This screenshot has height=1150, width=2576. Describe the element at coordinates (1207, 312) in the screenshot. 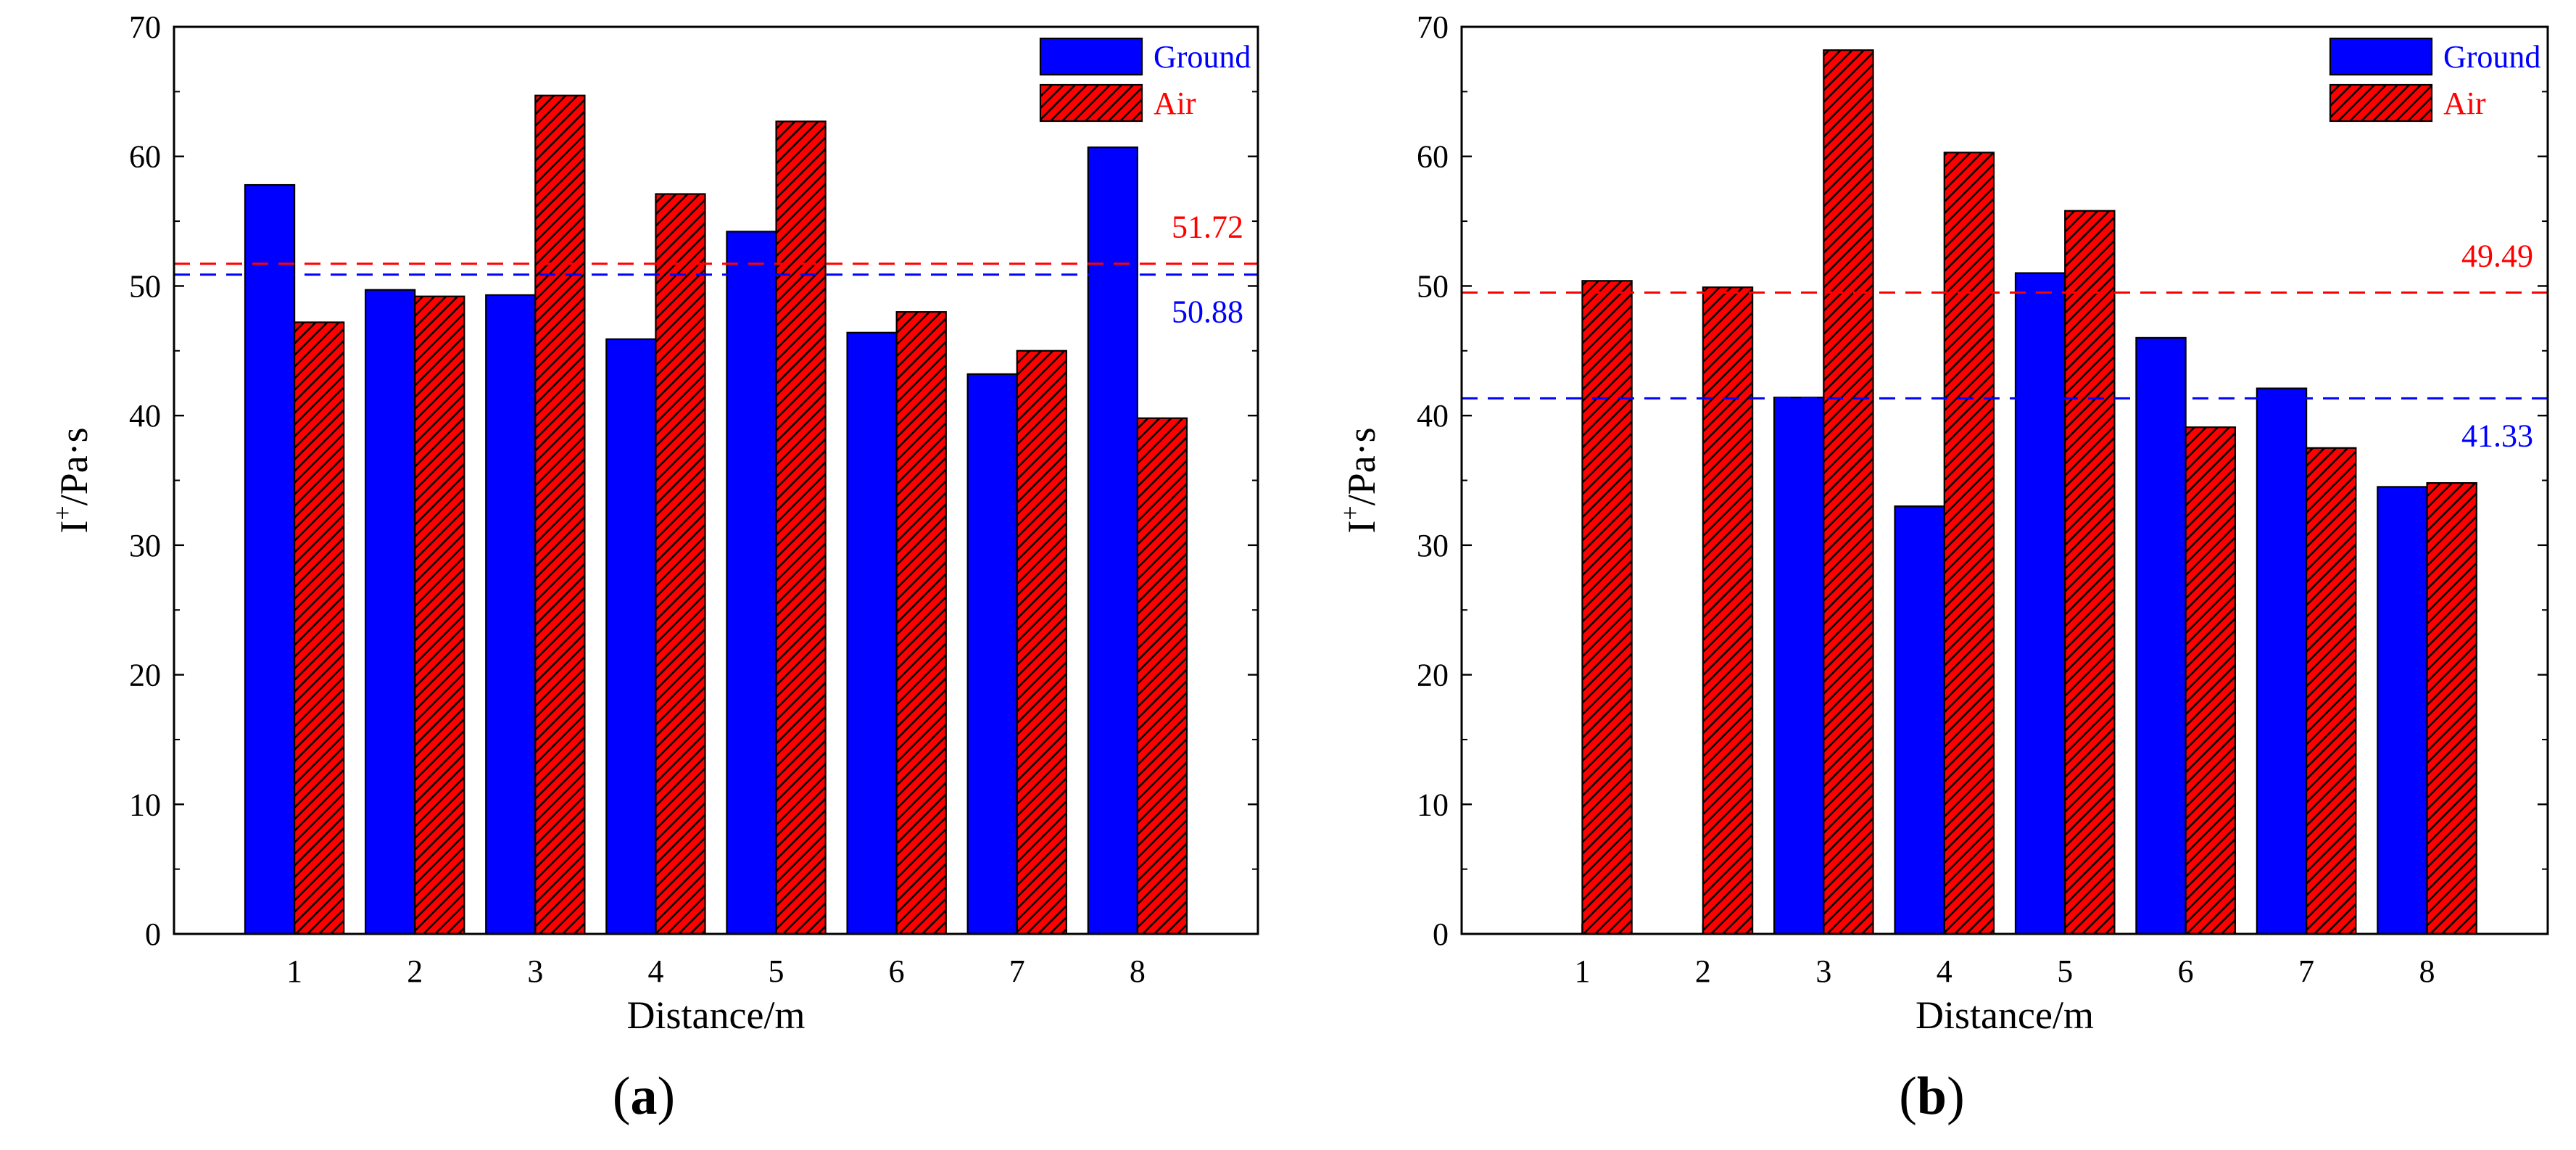

I see `reference-label-ground: 50.88` at that location.